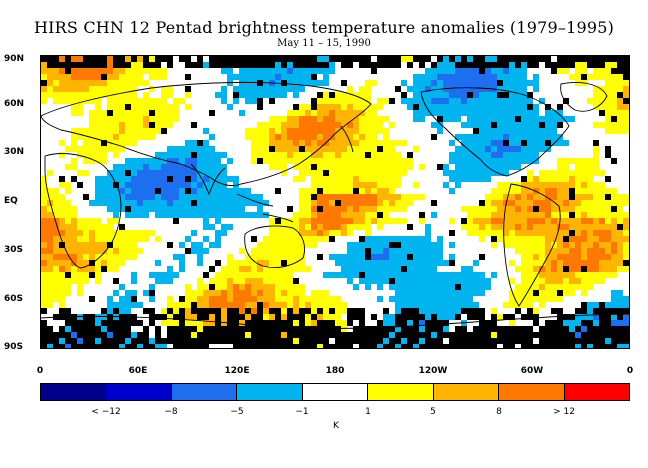 The width and height of the screenshot is (648, 468). What do you see at coordinates (139, 392) in the screenshot?
I see `colorbar-box` at bounding box center [139, 392].